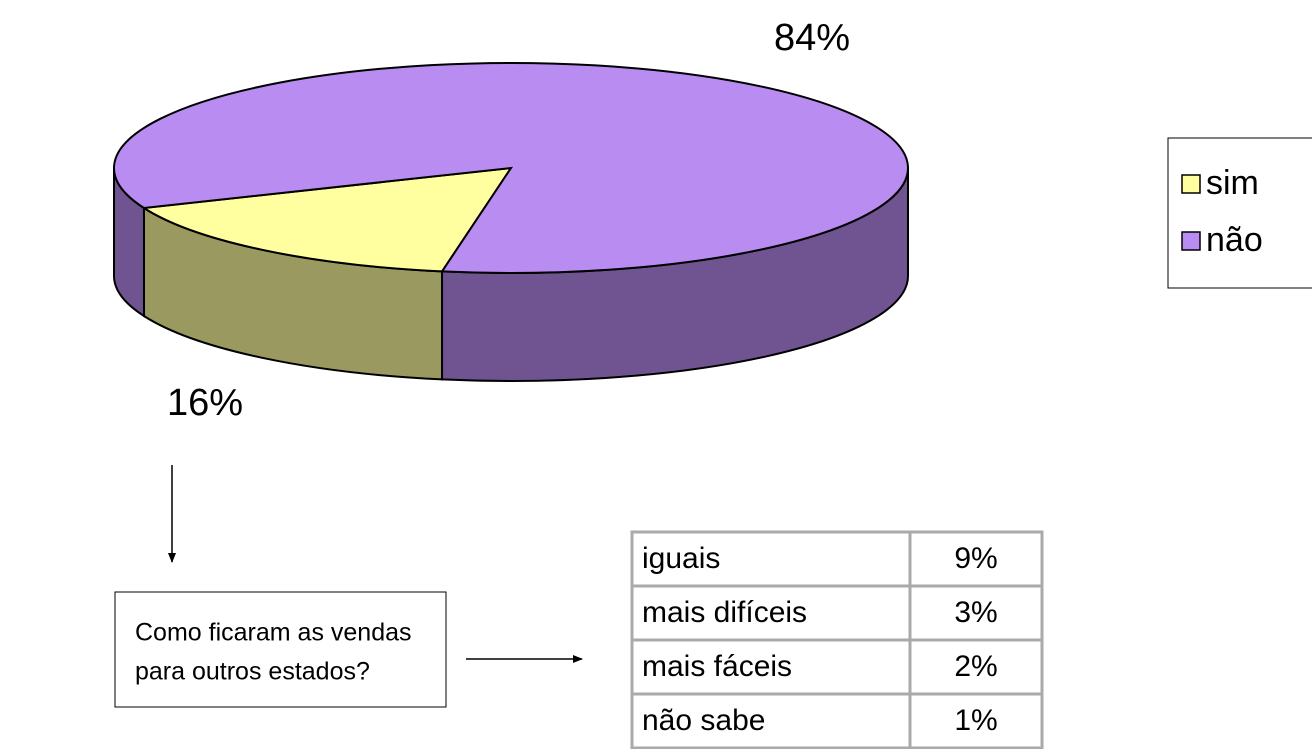 The width and height of the screenshot is (1312, 754). I want to click on legend: sim não, so click(1222, 211).